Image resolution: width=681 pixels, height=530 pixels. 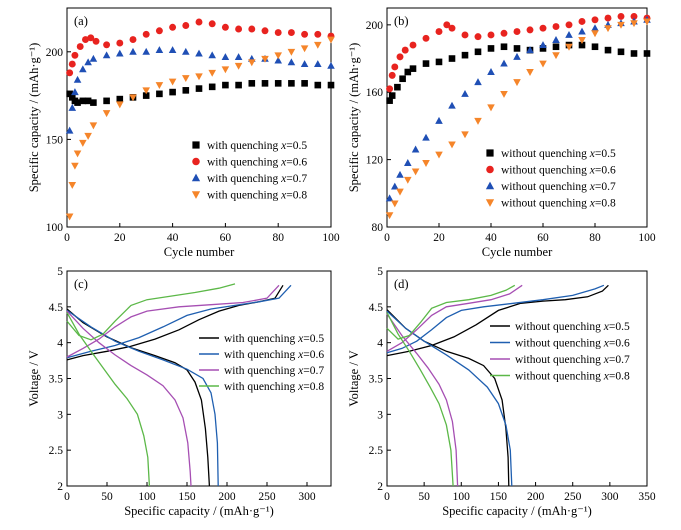 I want to click on y-axis-label: Specific capacity / (mAh·g⁻¹), so click(x=34, y=118).